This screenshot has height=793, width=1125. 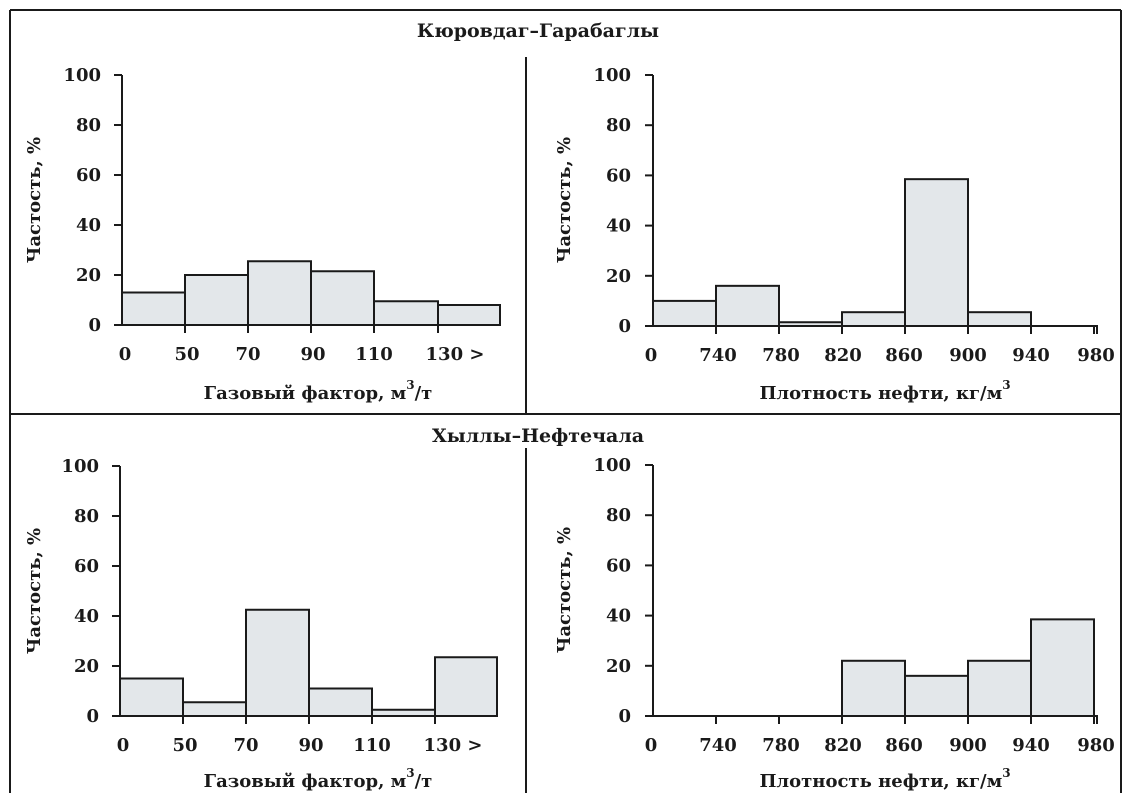 I want to click on group-title-top: Кюровдаг–Гарабаглы, so click(x=538, y=31).